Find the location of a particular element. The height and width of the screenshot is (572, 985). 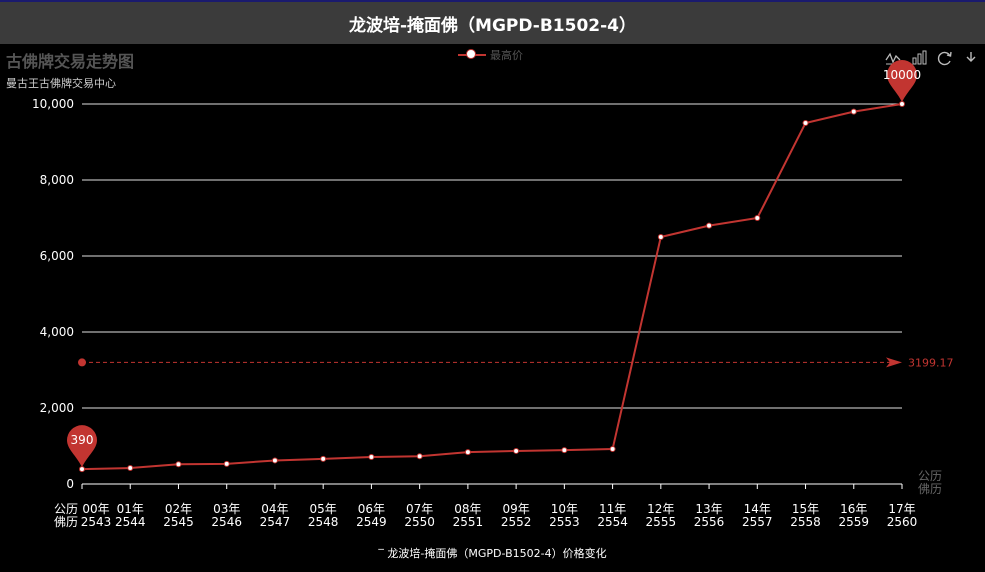

bar-chart-icon is located at coordinates (919, 58).